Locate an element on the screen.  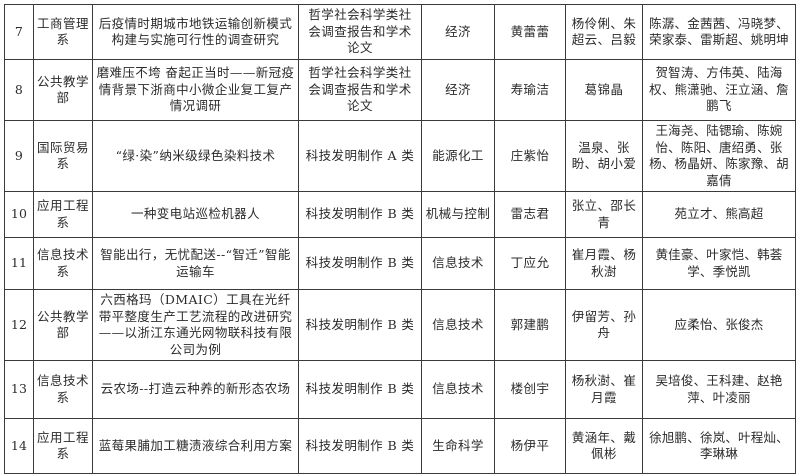
cell-index: 10 is located at coordinates (19, 214).